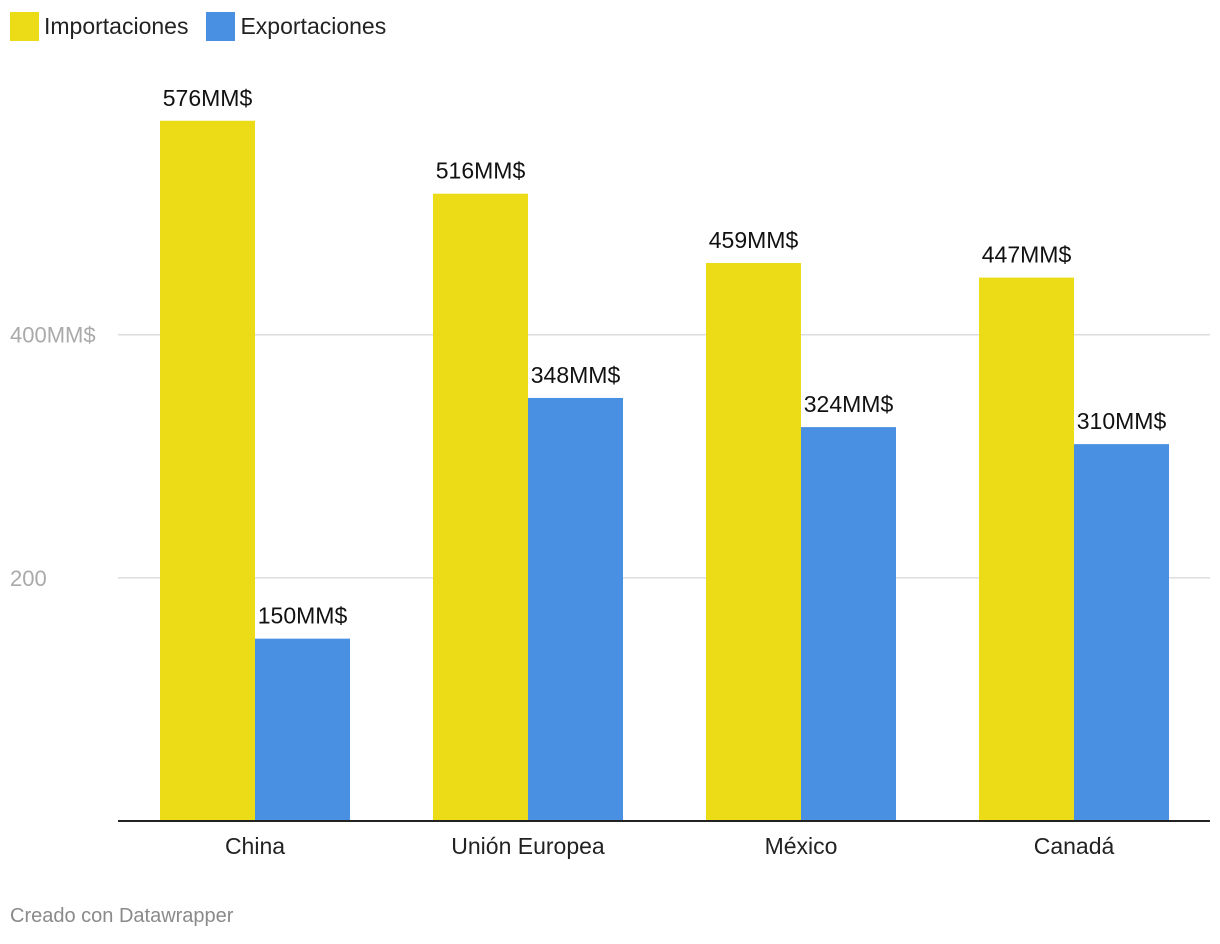 This screenshot has width=1220, height=944. I want to click on x-tick-label-3: Canadá, so click(1074, 846).